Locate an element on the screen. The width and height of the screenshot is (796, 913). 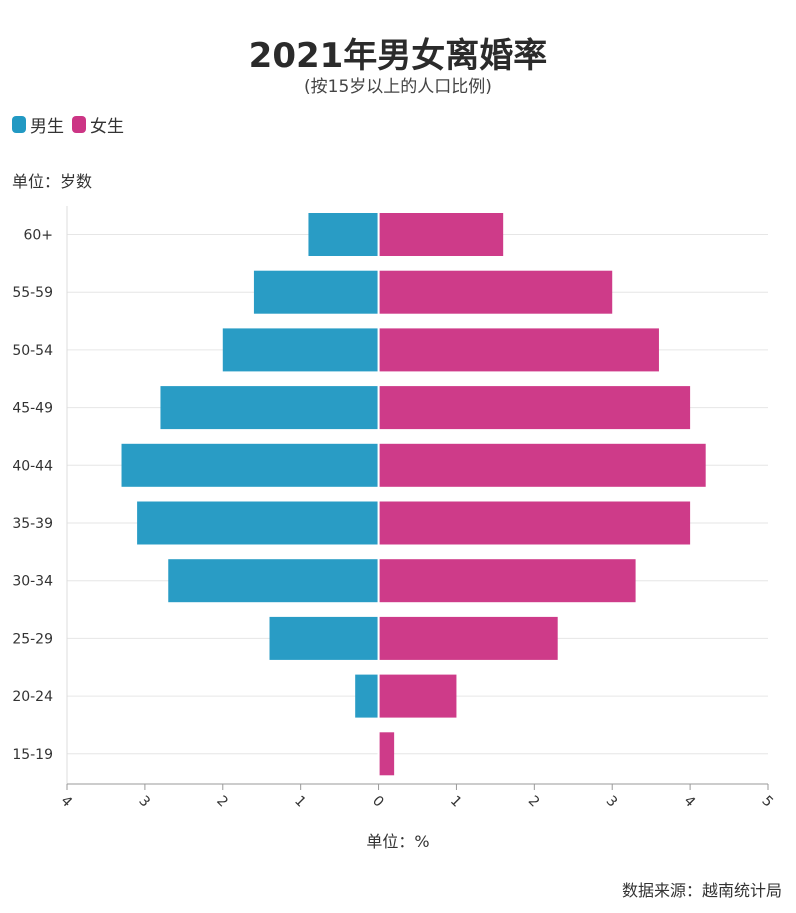
x-tick-label: 5 is located at coordinates (767, 802).